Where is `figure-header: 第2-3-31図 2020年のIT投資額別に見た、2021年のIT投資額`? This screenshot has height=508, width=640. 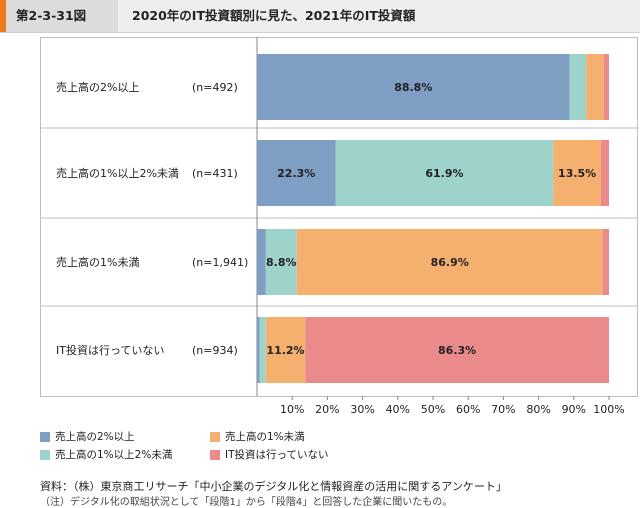 figure-header: 第2-3-31図 2020年のIT投資額別に見た、2021年のIT投資額 is located at coordinates (320, 16).